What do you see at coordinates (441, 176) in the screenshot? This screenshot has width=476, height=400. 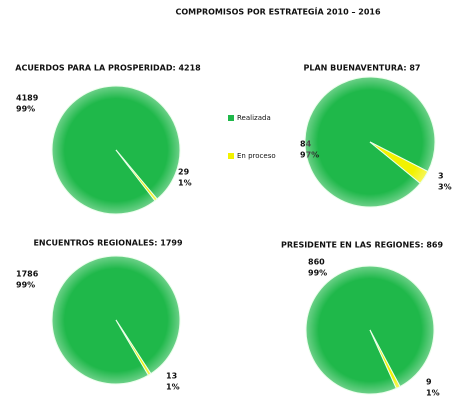 I see `value-label: 3` at bounding box center [441, 176].